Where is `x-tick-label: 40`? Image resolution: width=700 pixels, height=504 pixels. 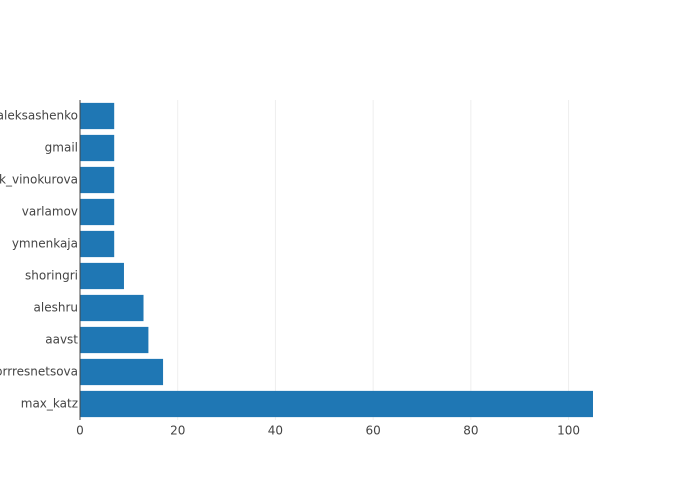 x-tick-label: 40 is located at coordinates (275, 431).